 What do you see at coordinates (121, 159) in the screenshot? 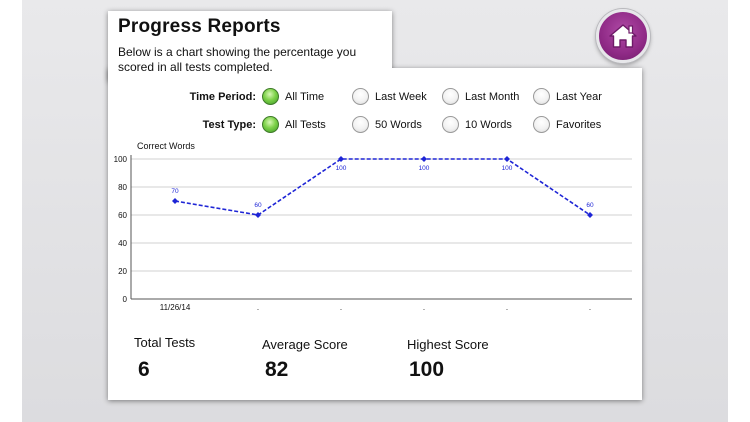
I see `y-tick-label: 100` at bounding box center [121, 159].